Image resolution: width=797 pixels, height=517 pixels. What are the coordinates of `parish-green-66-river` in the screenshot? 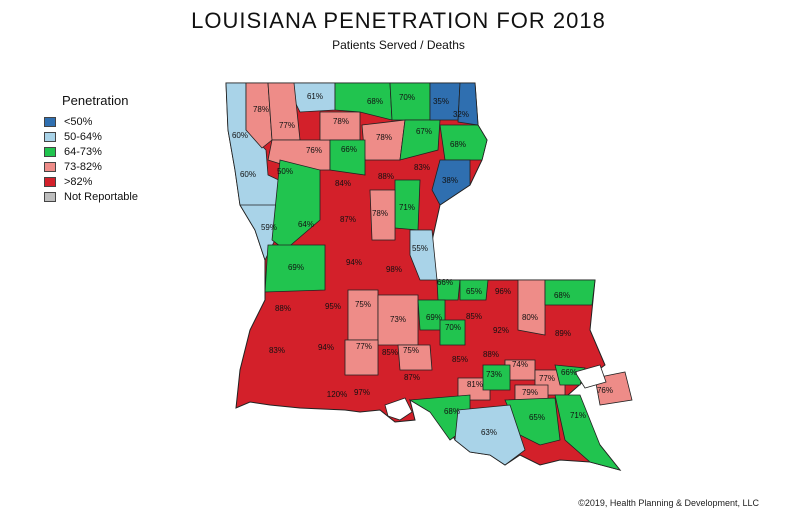 It's located at (448, 290).